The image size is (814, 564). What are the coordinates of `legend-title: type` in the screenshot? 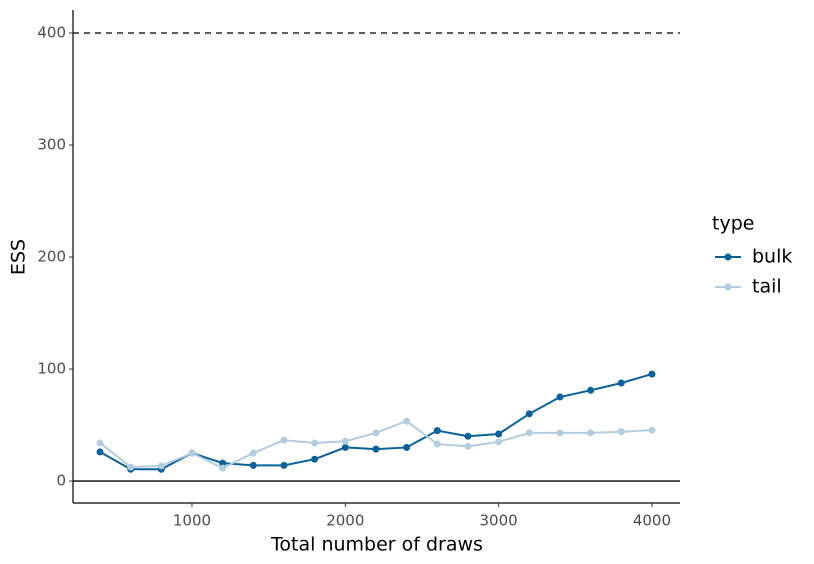 It's located at (733, 224).